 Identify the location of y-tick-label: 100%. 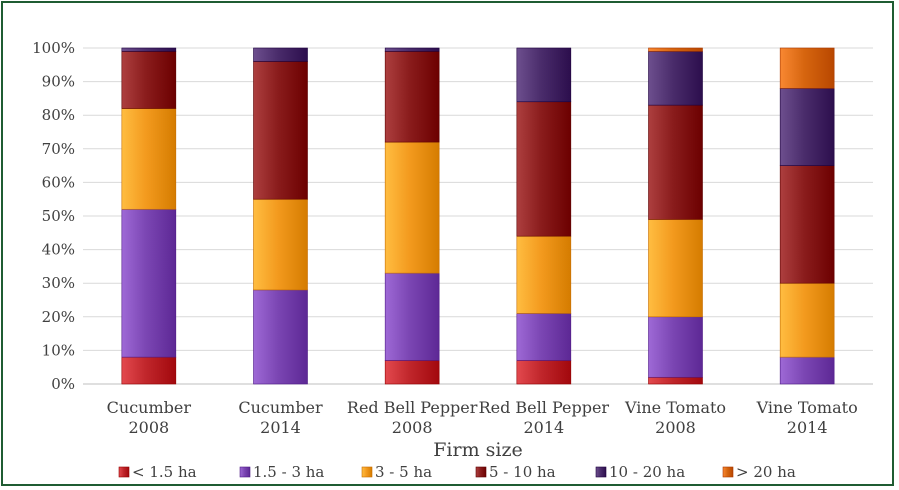
(53, 48).